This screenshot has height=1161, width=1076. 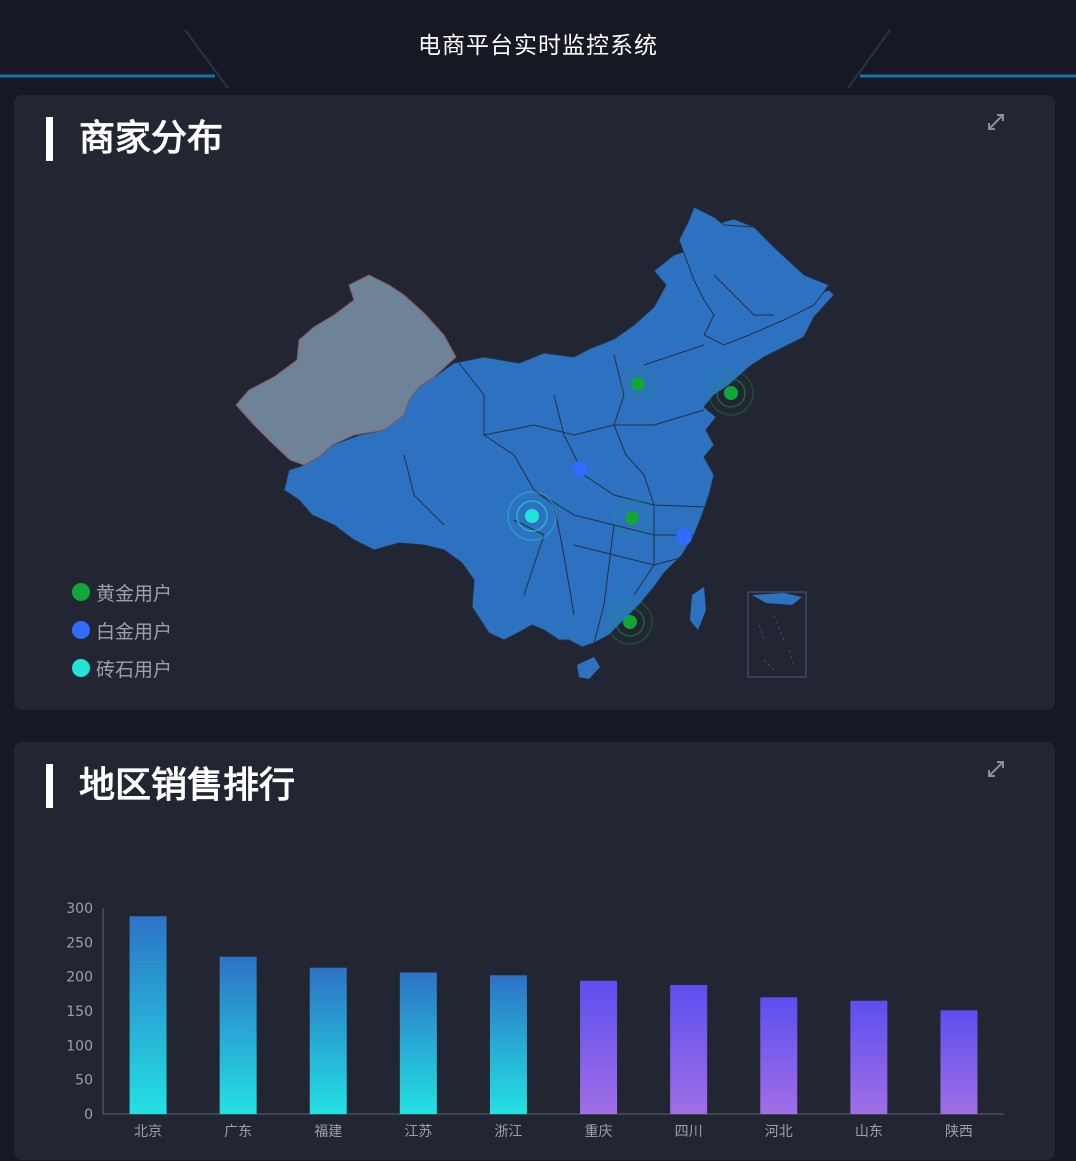 What do you see at coordinates (698, 608) in the screenshot?
I see `taiwan-region` at bounding box center [698, 608].